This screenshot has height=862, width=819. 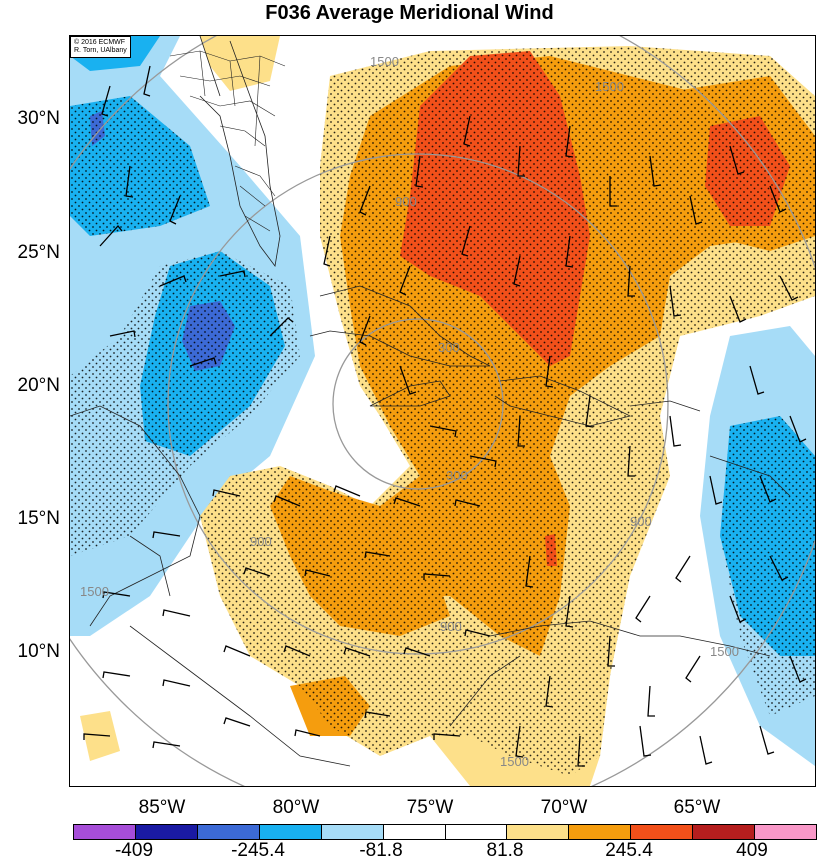 I want to click on lat-label-15n: 15°N, so click(x=38, y=518).